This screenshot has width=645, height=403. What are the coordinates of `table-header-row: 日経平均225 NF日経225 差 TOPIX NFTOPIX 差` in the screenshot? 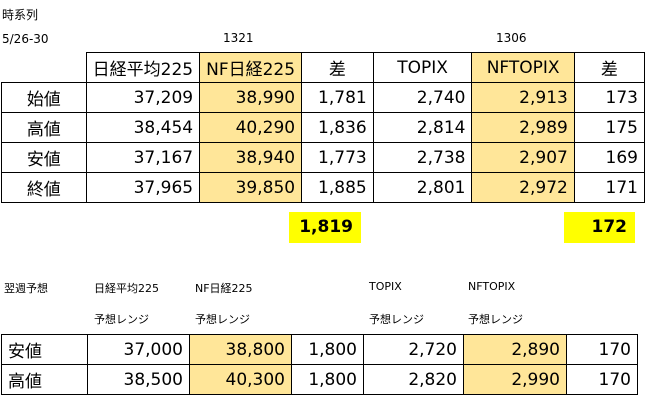 It's located at (323, 67).